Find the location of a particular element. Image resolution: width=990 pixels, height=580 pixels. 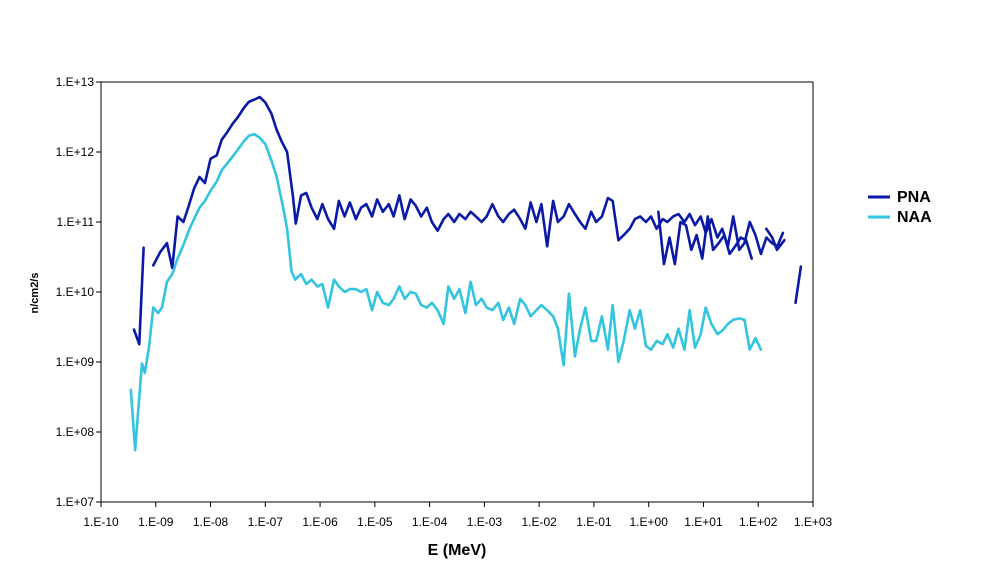

y-tick-label: 1.E+13 is located at coordinates (75, 82).